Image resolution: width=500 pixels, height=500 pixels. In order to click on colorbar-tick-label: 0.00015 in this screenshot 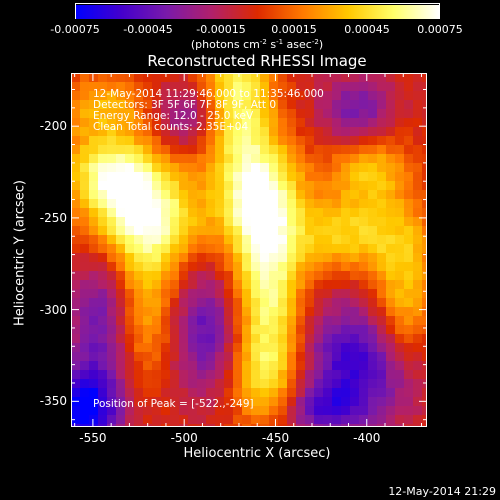, I will do `click(294, 29)`.